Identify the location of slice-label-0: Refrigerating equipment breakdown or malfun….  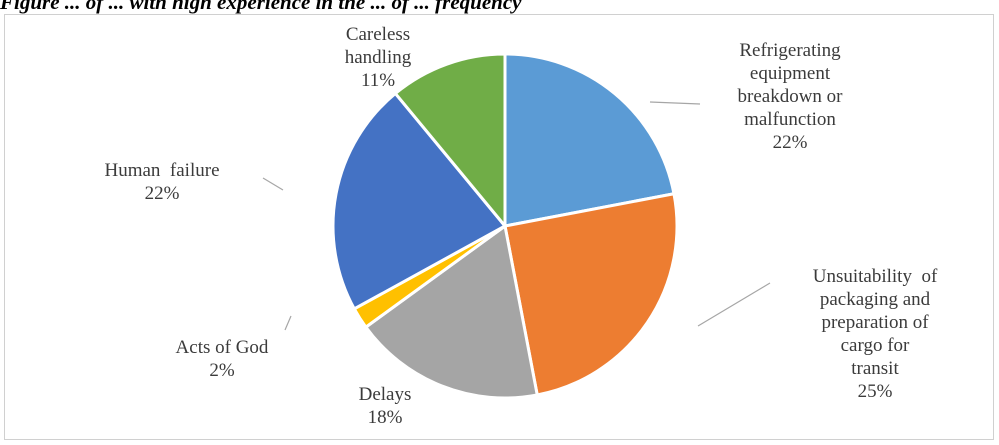
(791, 96).